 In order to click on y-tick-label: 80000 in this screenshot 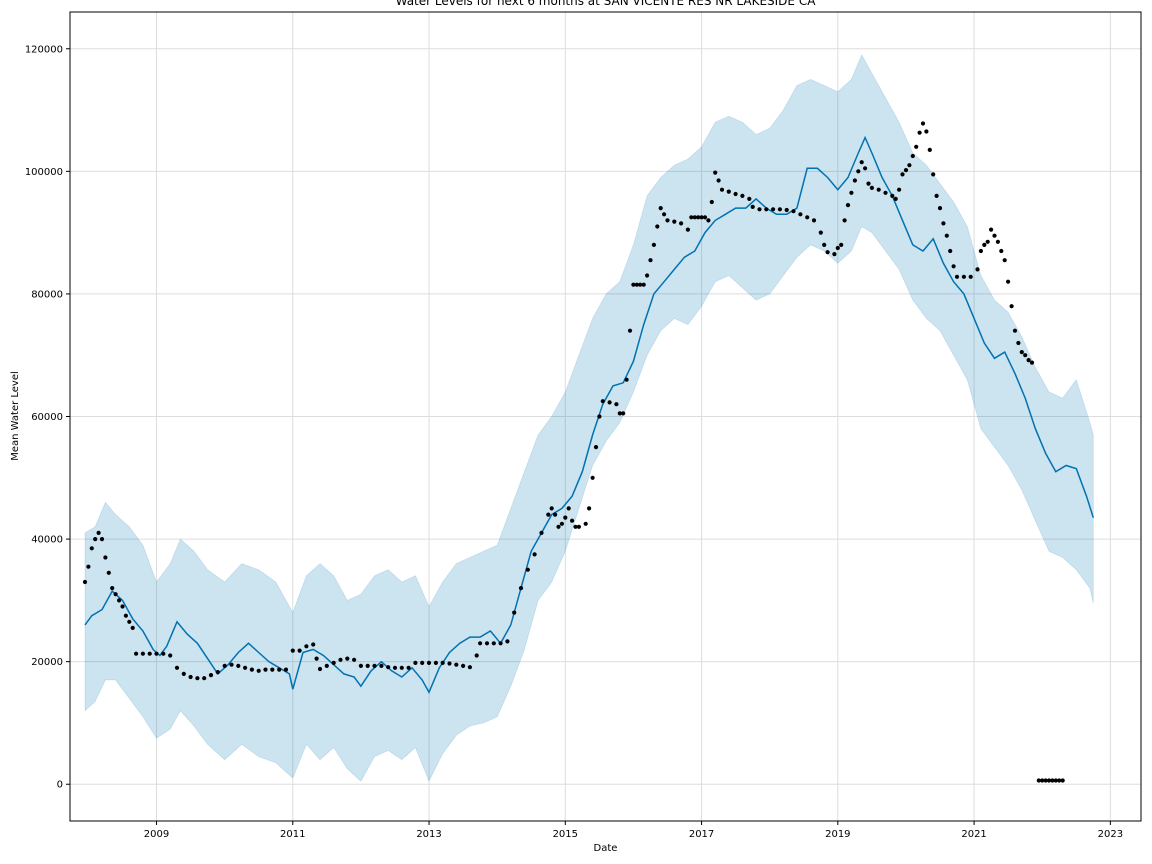, I will do `click(47, 294)`.